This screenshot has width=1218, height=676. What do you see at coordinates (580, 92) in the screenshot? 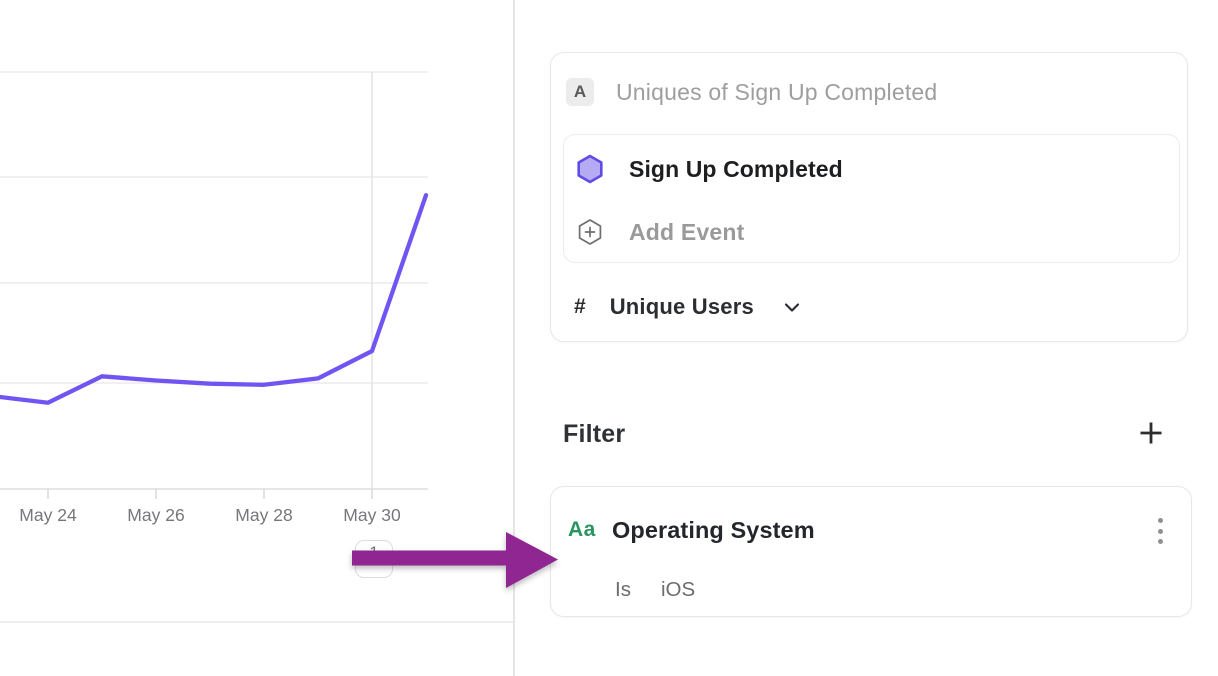
I see `metric-letter-badge: A` at bounding box center [580, 92].